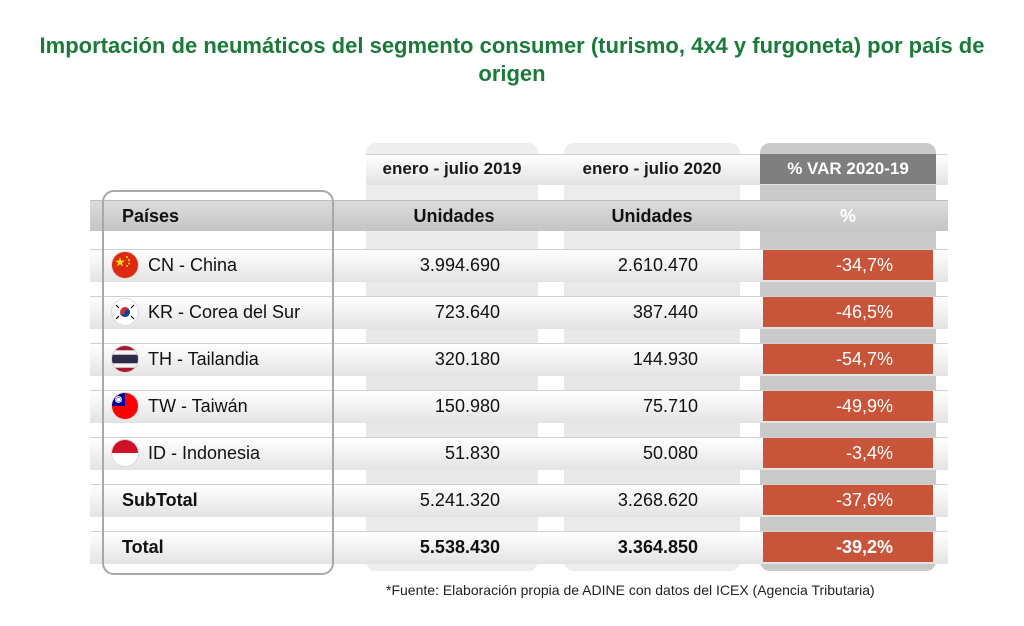 The width and height of the screenshot is (1024, 626). I want to click on subheader-paises: Países, so click(151, 216).